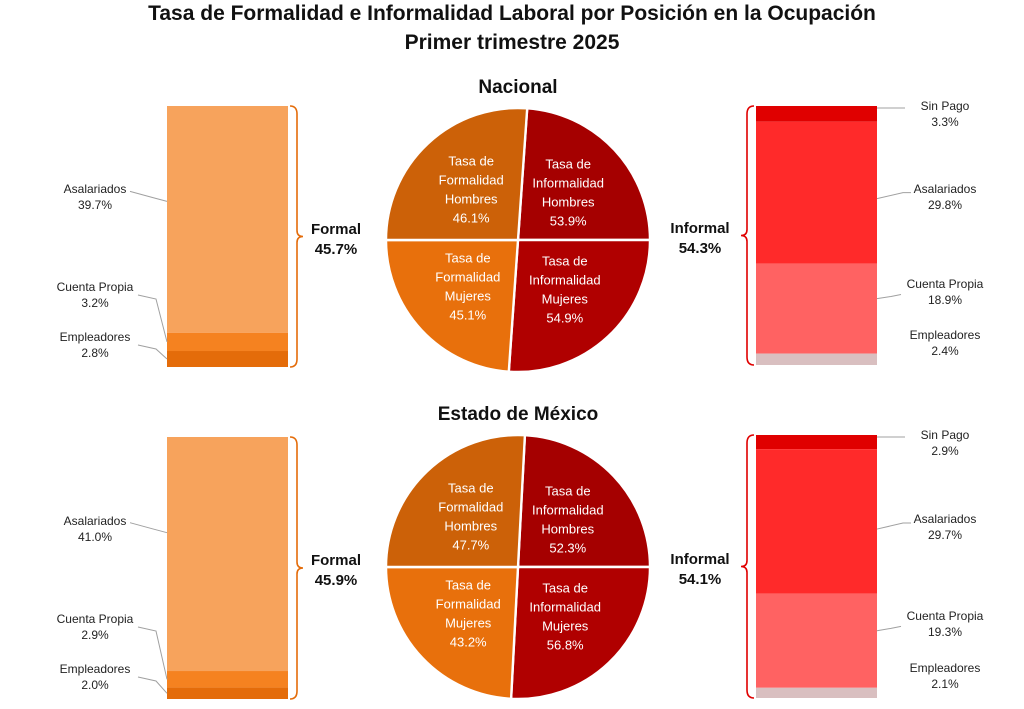  I want to click on informal-value-sin-pago: 2.9%, so click(945, 451).